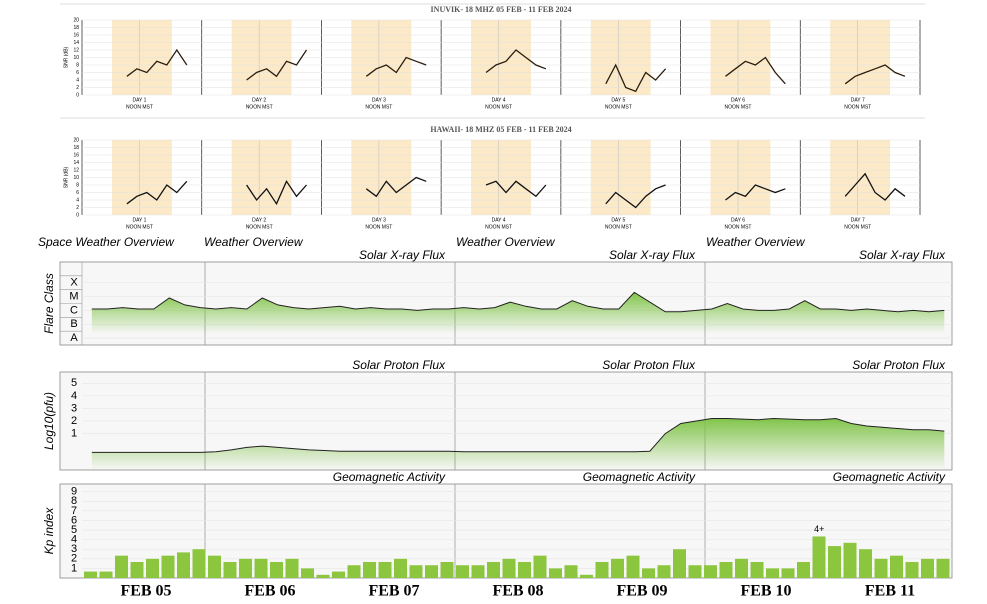 This screenshot has width=987, height=604. I want to click on value-label: 4+, so click(819, 529).